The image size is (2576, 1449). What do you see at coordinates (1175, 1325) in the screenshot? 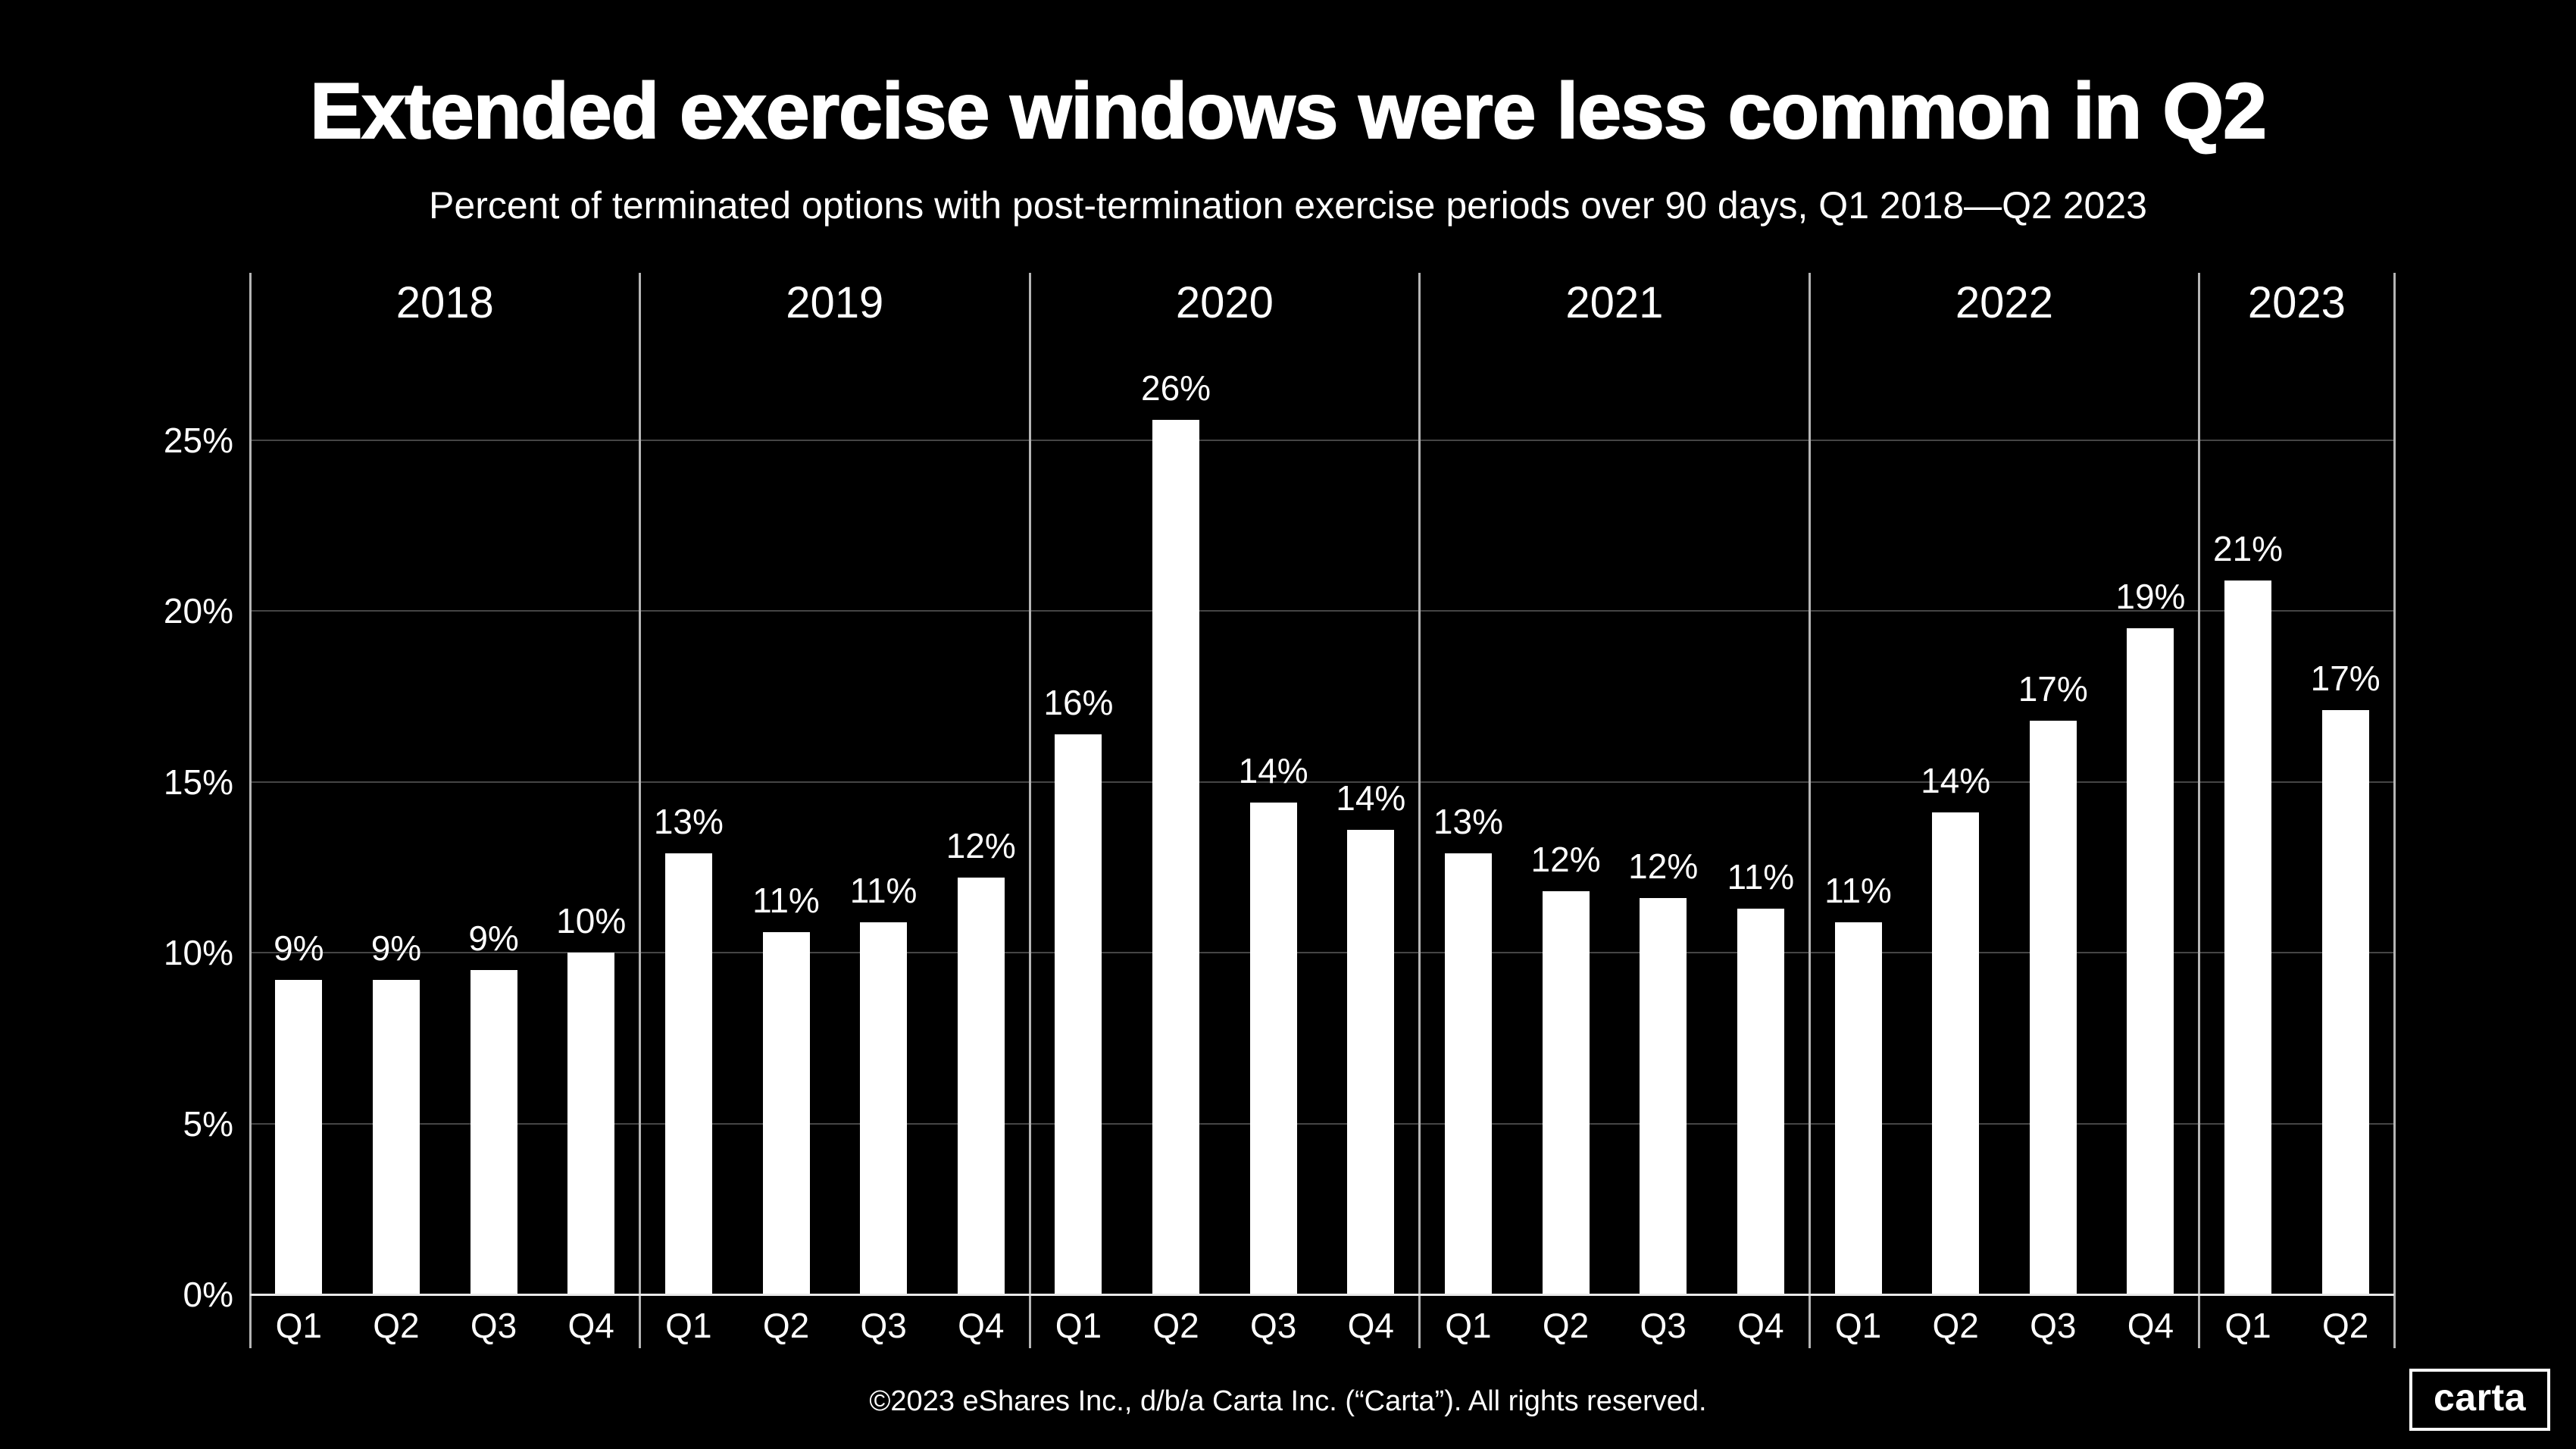
I see `quarter-label-2020-Q2: Q2` at bounding box center [1175, 1325].